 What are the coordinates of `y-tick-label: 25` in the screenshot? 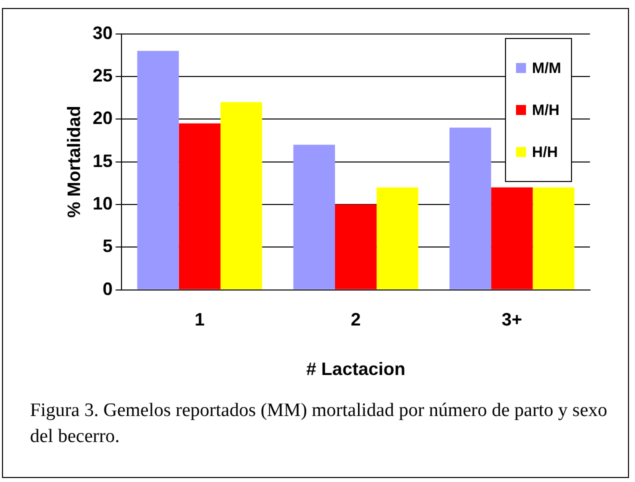 It's located at (102, 75).